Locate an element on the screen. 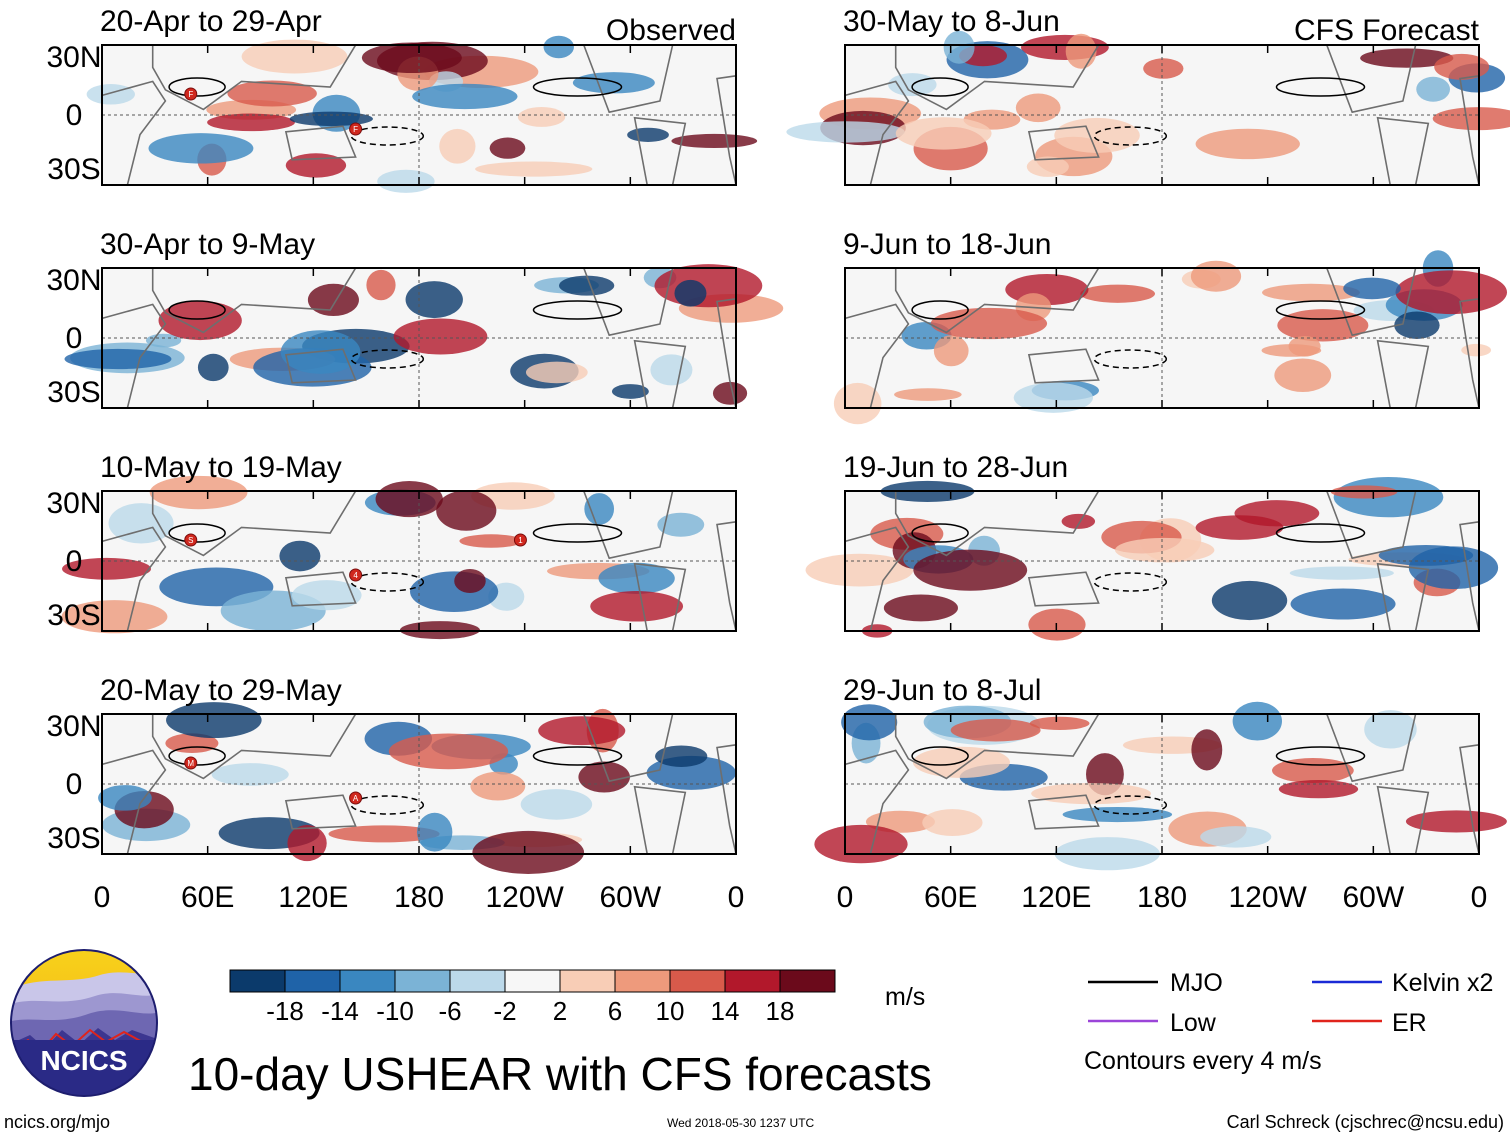  footer-timestamp: Wed 2018-05-30 1237 UTC is located at coordinates (741, 1123).